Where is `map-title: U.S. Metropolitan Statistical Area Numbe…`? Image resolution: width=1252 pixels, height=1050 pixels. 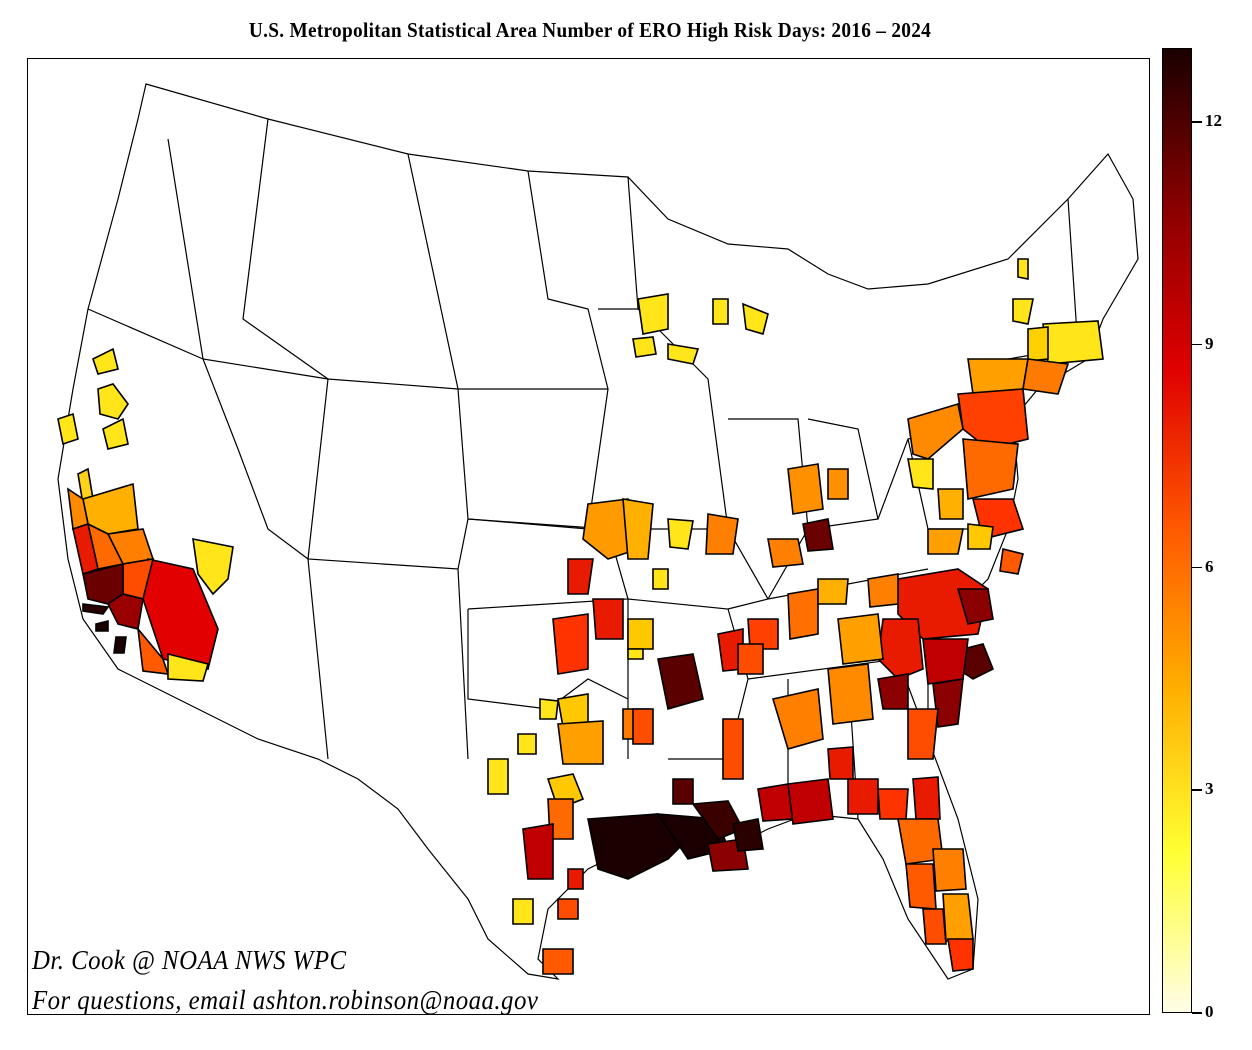 map-title: U.S. Metropolitan Statistical Area Numbe… is located at coordinates (590, 30).